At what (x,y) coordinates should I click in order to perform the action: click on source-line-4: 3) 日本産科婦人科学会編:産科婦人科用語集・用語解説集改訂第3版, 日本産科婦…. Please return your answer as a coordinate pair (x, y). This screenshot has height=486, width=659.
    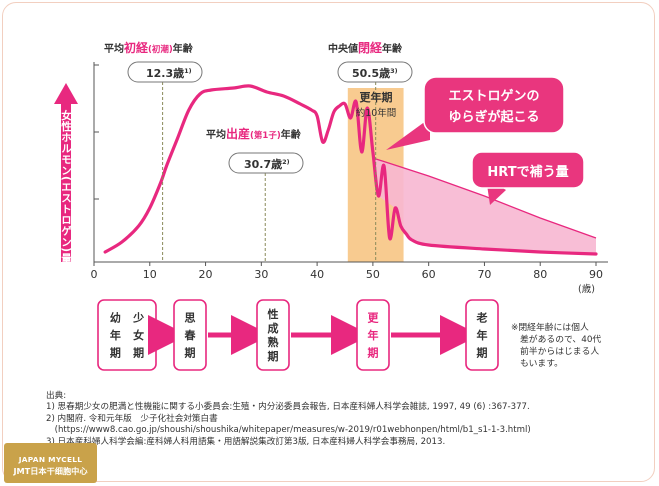
    Looking at the image, I should click on (246, 441).